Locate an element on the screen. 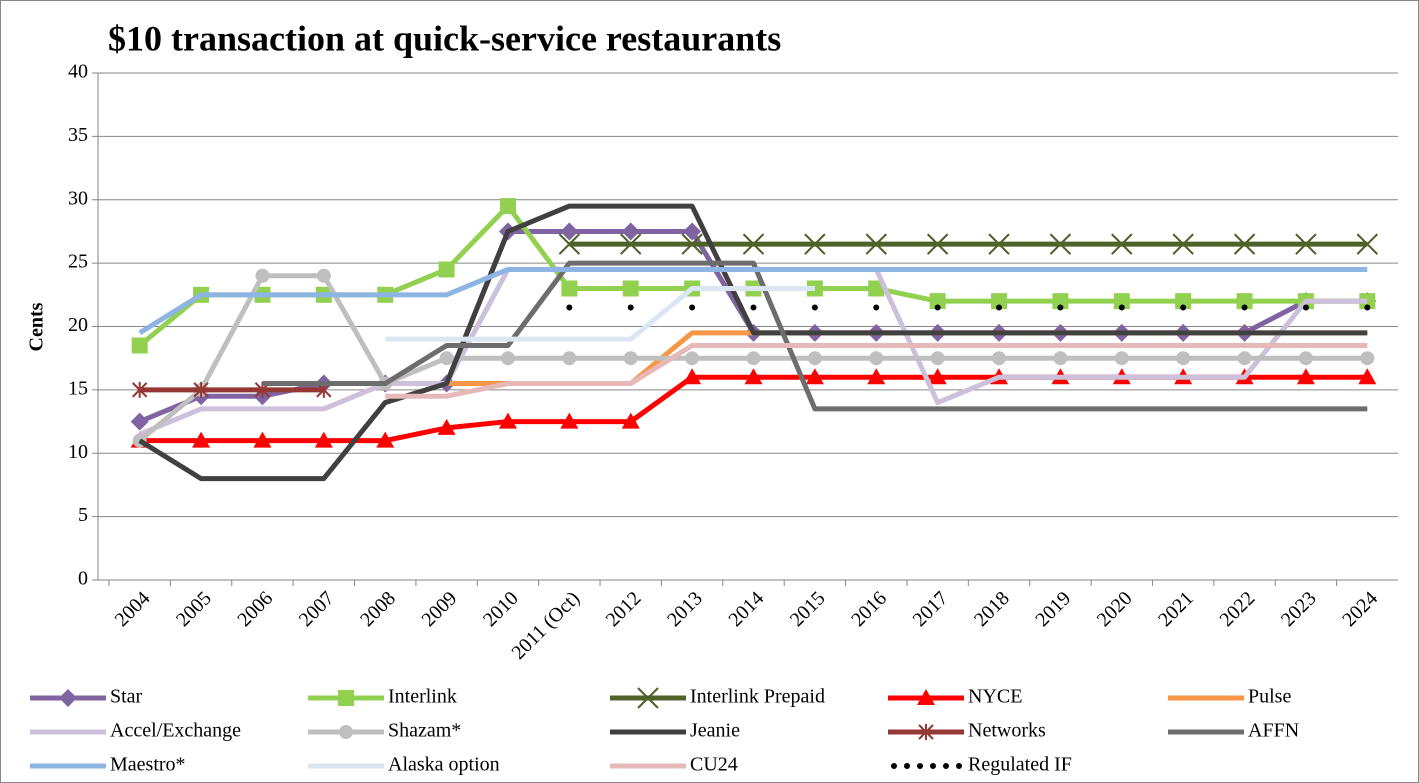 The image size is (1419, 783). legend-label: Networks is located at coordinates (1007, 731).